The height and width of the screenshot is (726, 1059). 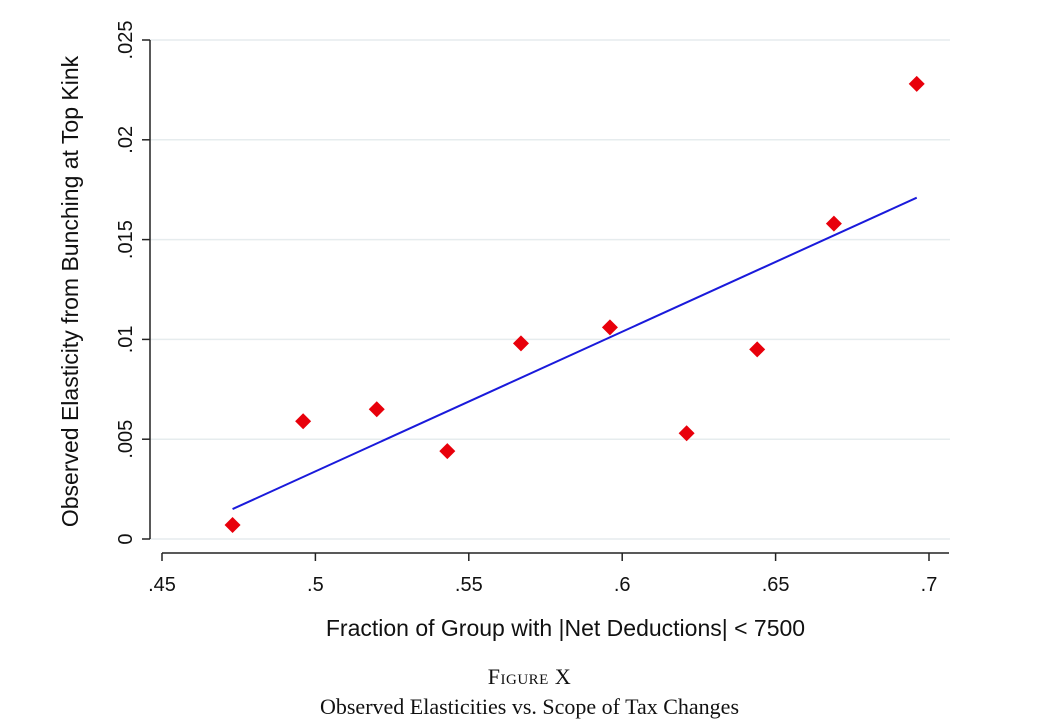 I want to click on y-tick-label-3: .015, so click(x=126, y=239).